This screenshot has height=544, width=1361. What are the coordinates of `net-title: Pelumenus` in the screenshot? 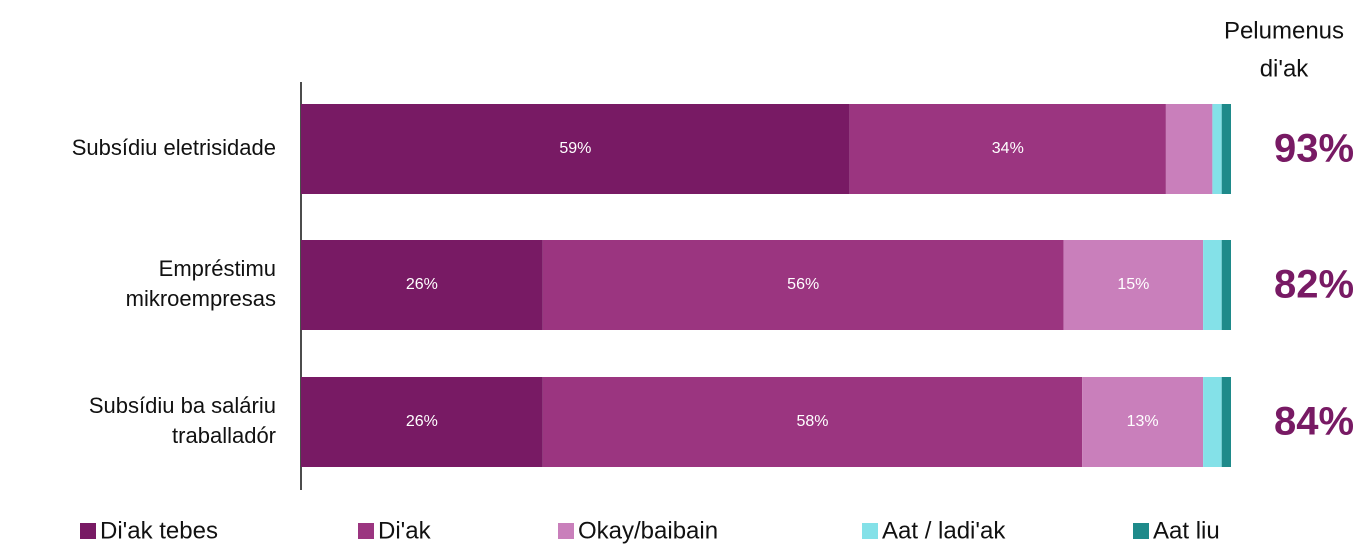 It's located at (1284, 30).